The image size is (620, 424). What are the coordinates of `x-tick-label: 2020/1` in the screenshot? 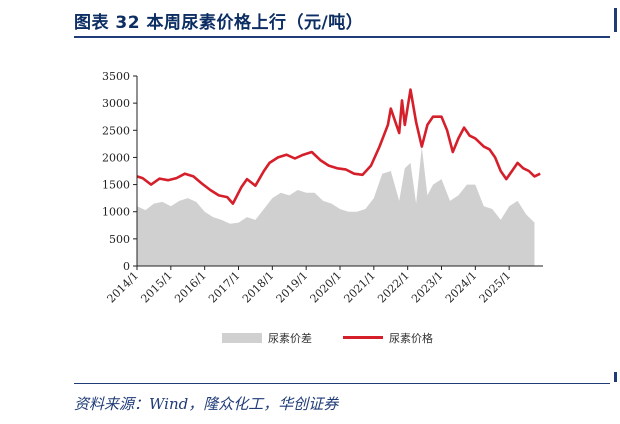 It's located at (326, 287).